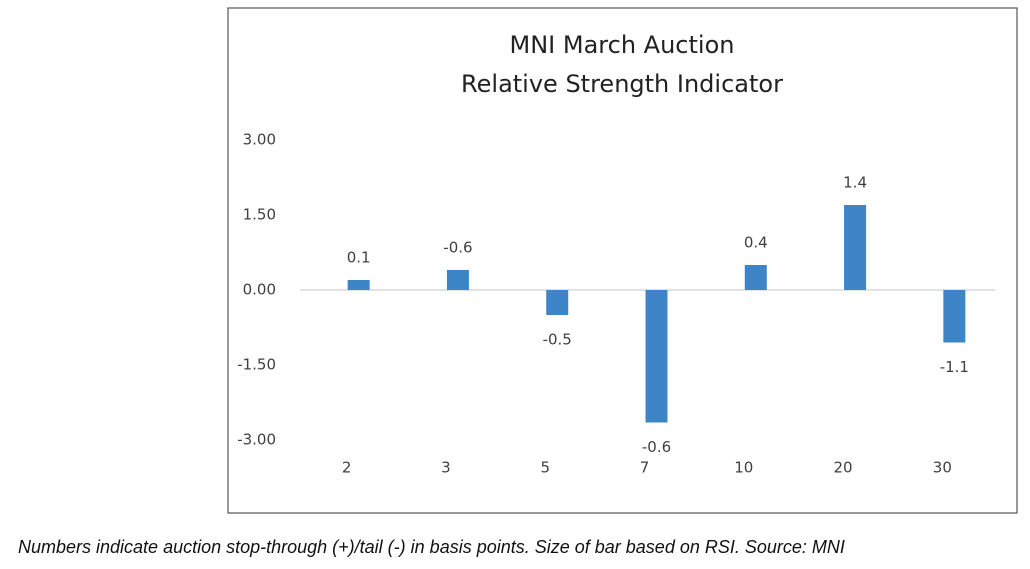  I want to click on x-tick-label: 7, so click(645, 468).